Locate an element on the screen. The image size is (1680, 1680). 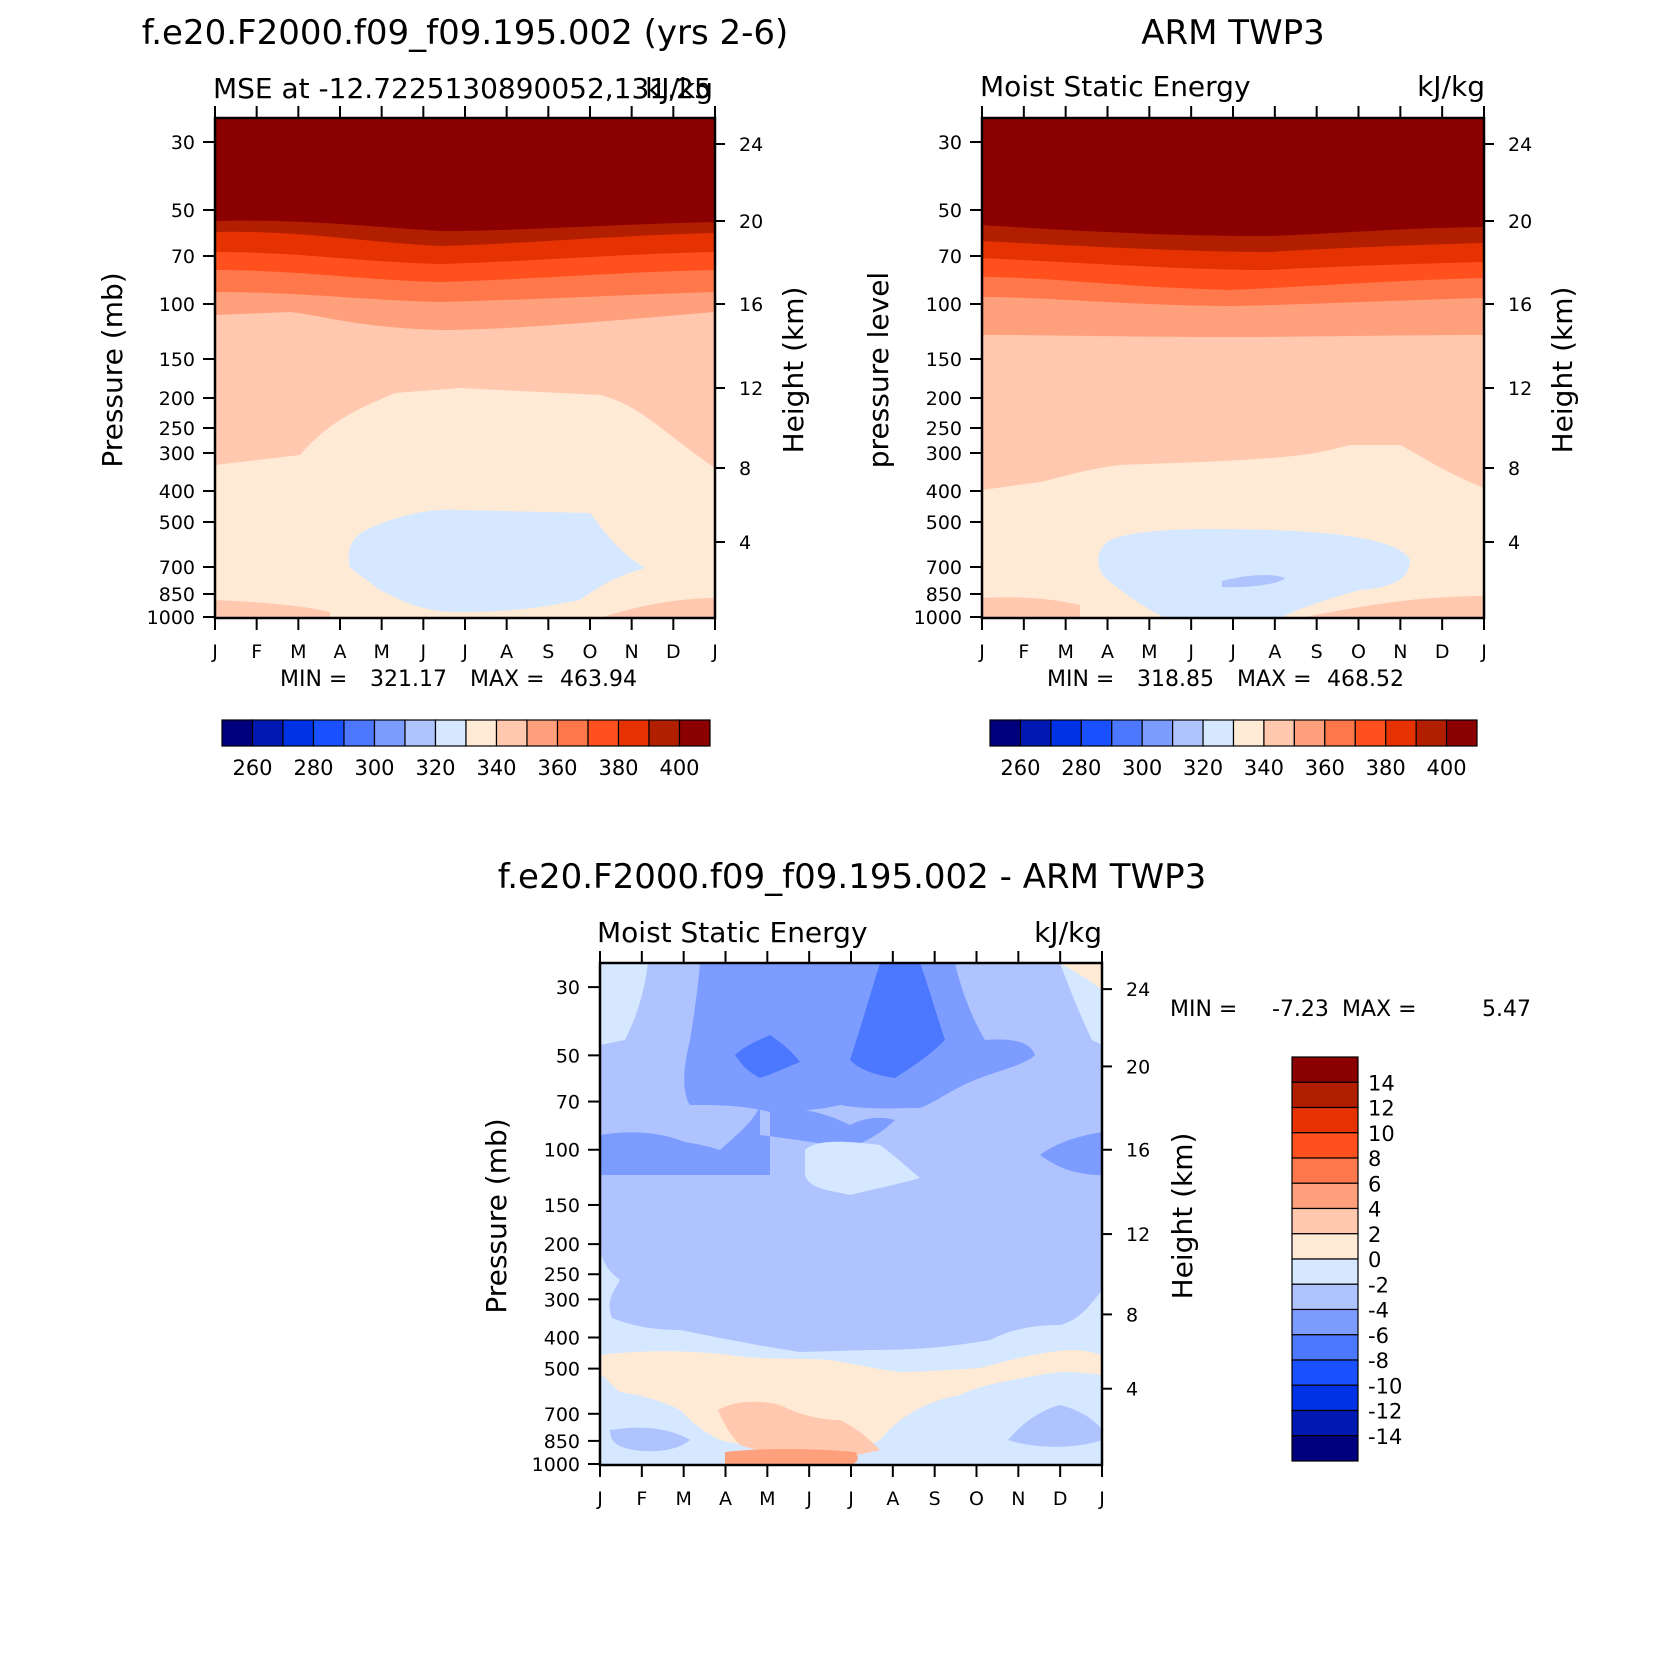
diff-band-minus3-low-left is located at coordinates (650, 1439).